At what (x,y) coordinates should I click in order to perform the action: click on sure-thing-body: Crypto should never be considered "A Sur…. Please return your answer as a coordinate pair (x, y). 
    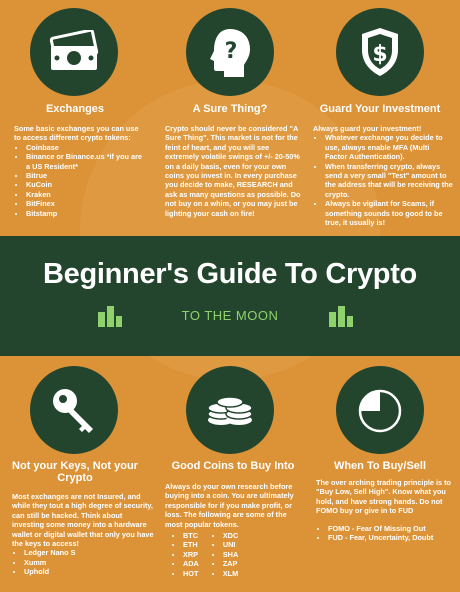
    Looking at the image, I should click on (233, 171).